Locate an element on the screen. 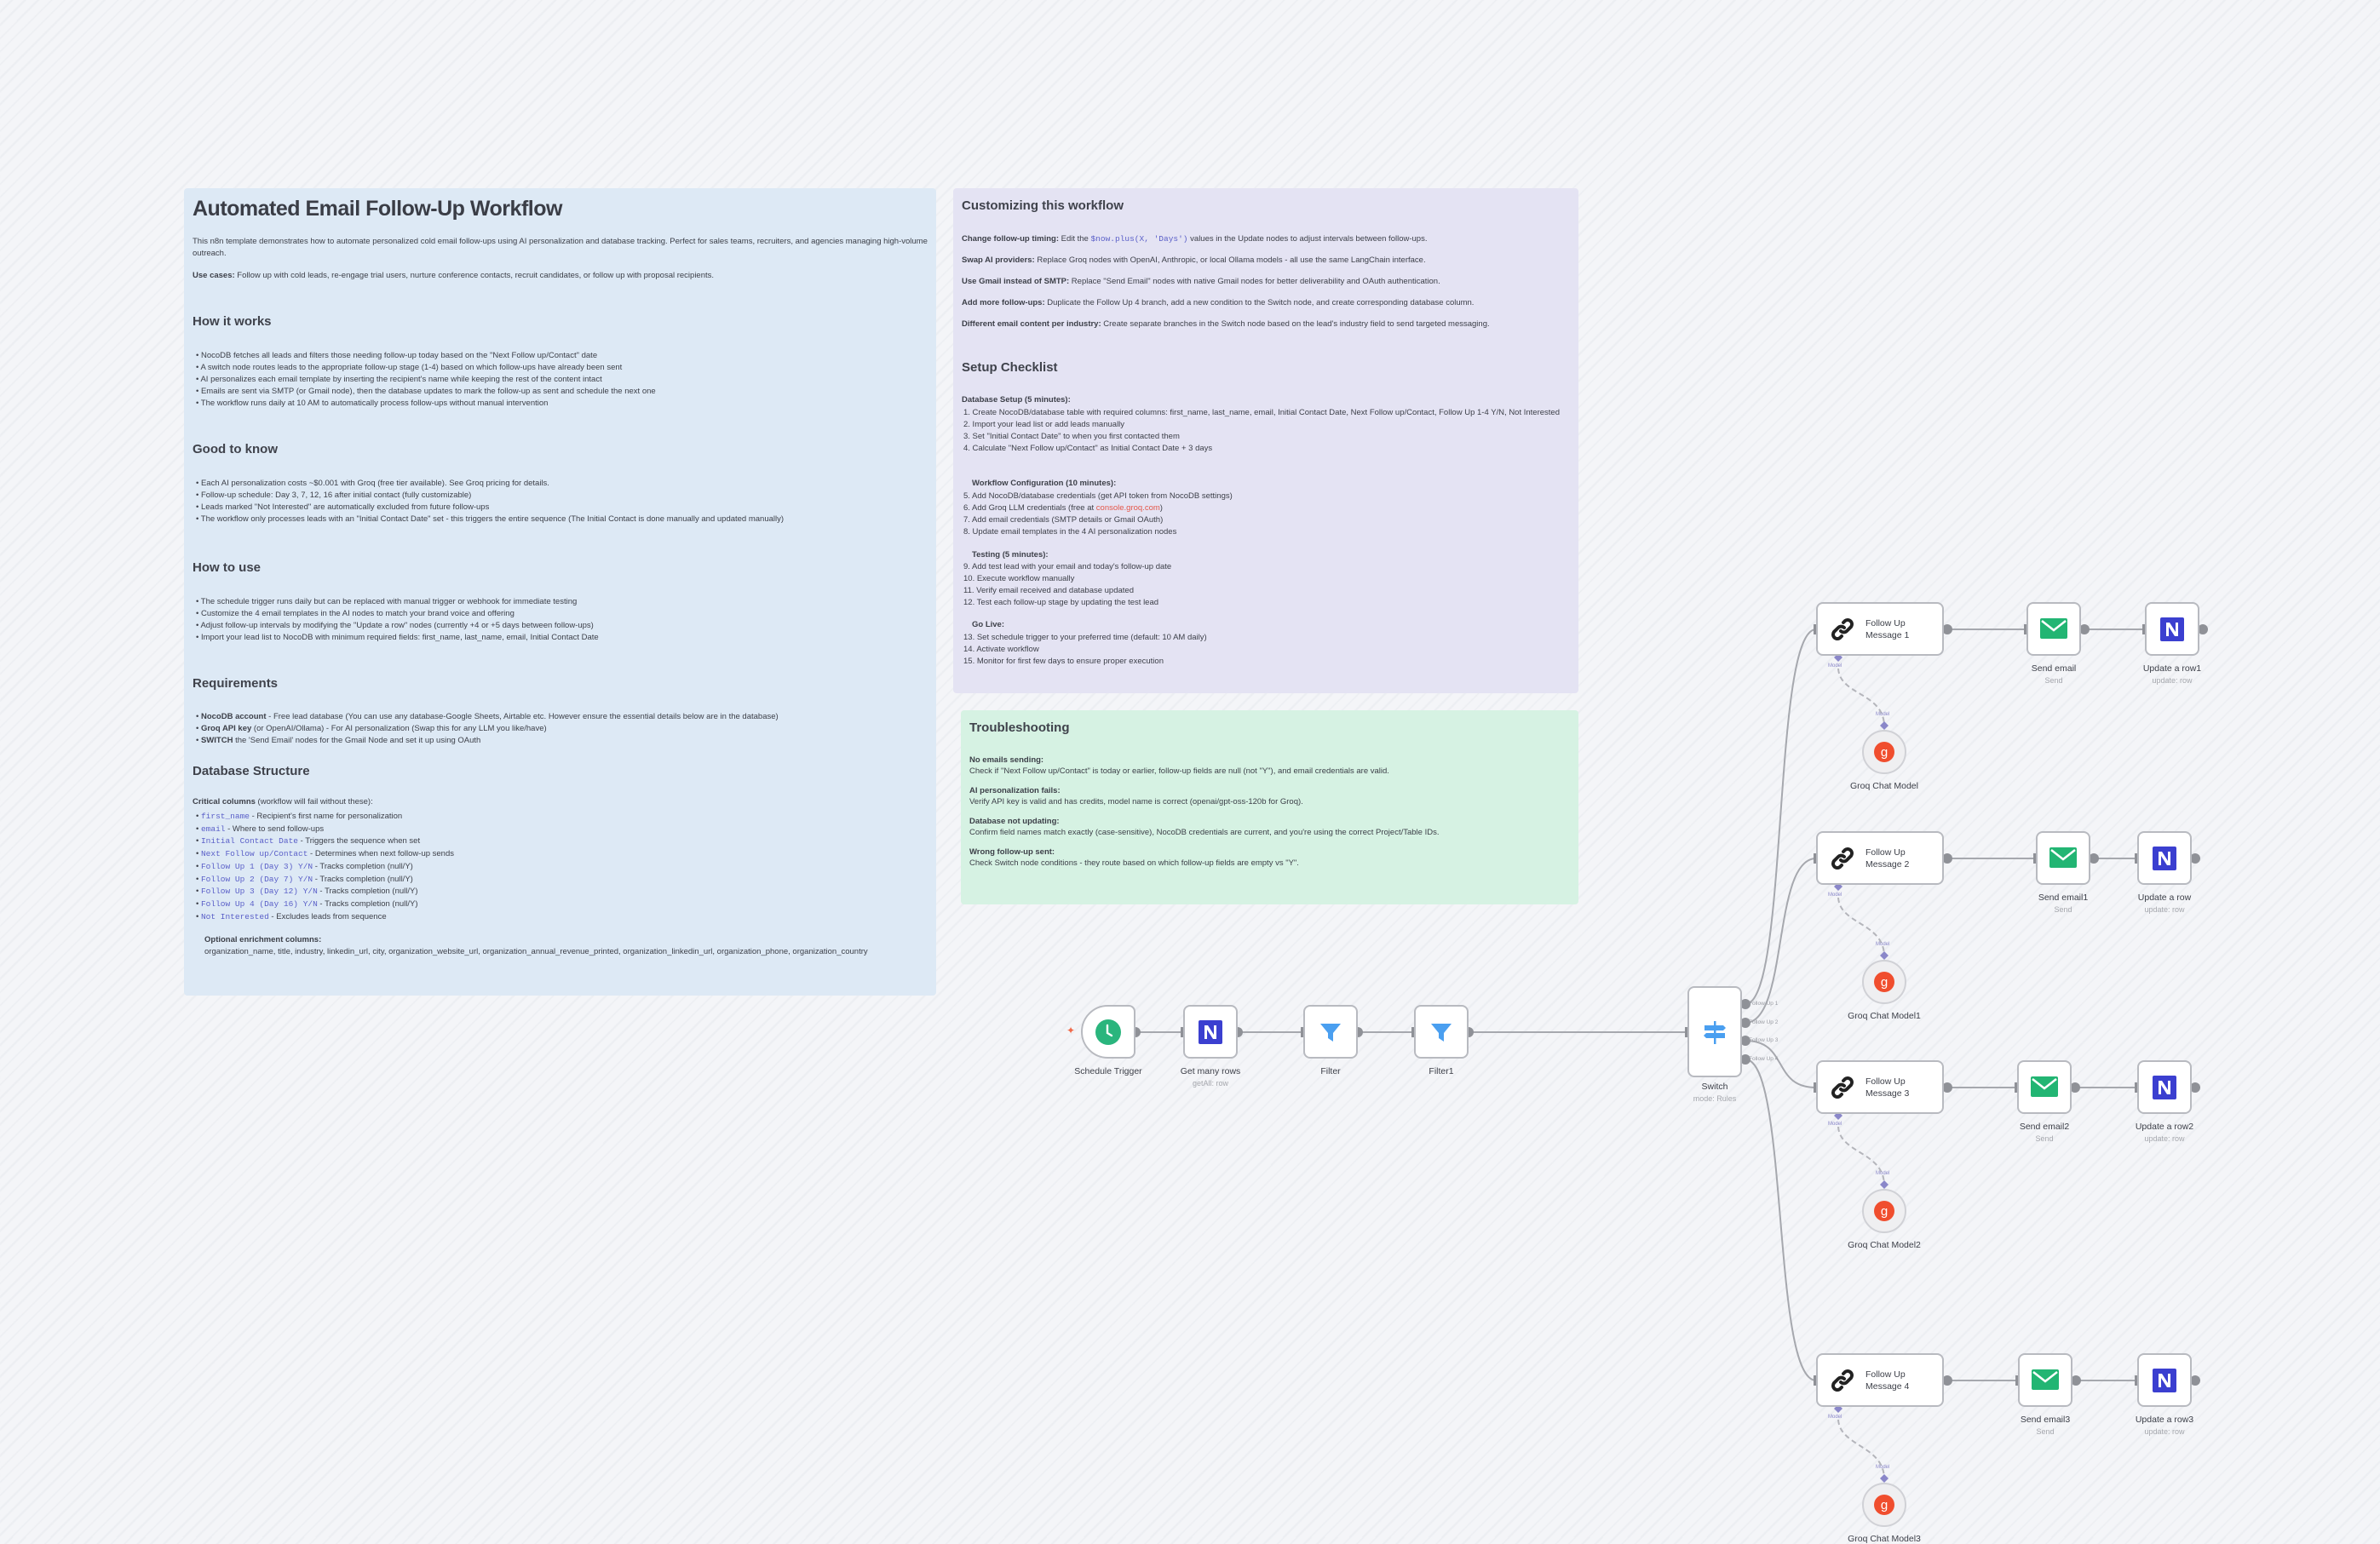 The height and width of the screenshot is (1544, 2380). db-setup-label: Database Setup (5 minutes): is located at coordinates (1016, 400).